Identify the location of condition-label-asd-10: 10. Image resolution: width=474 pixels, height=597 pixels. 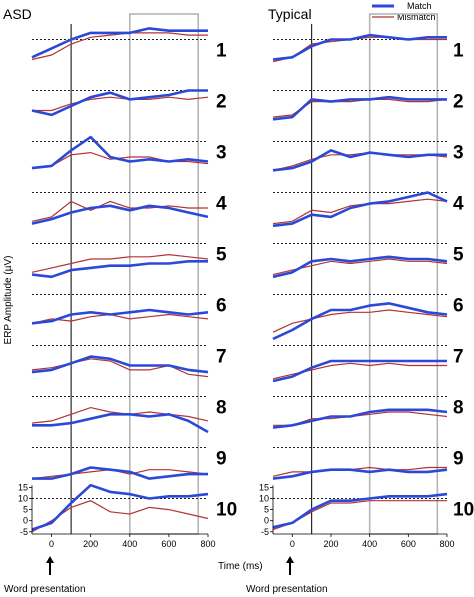
(226, 510).